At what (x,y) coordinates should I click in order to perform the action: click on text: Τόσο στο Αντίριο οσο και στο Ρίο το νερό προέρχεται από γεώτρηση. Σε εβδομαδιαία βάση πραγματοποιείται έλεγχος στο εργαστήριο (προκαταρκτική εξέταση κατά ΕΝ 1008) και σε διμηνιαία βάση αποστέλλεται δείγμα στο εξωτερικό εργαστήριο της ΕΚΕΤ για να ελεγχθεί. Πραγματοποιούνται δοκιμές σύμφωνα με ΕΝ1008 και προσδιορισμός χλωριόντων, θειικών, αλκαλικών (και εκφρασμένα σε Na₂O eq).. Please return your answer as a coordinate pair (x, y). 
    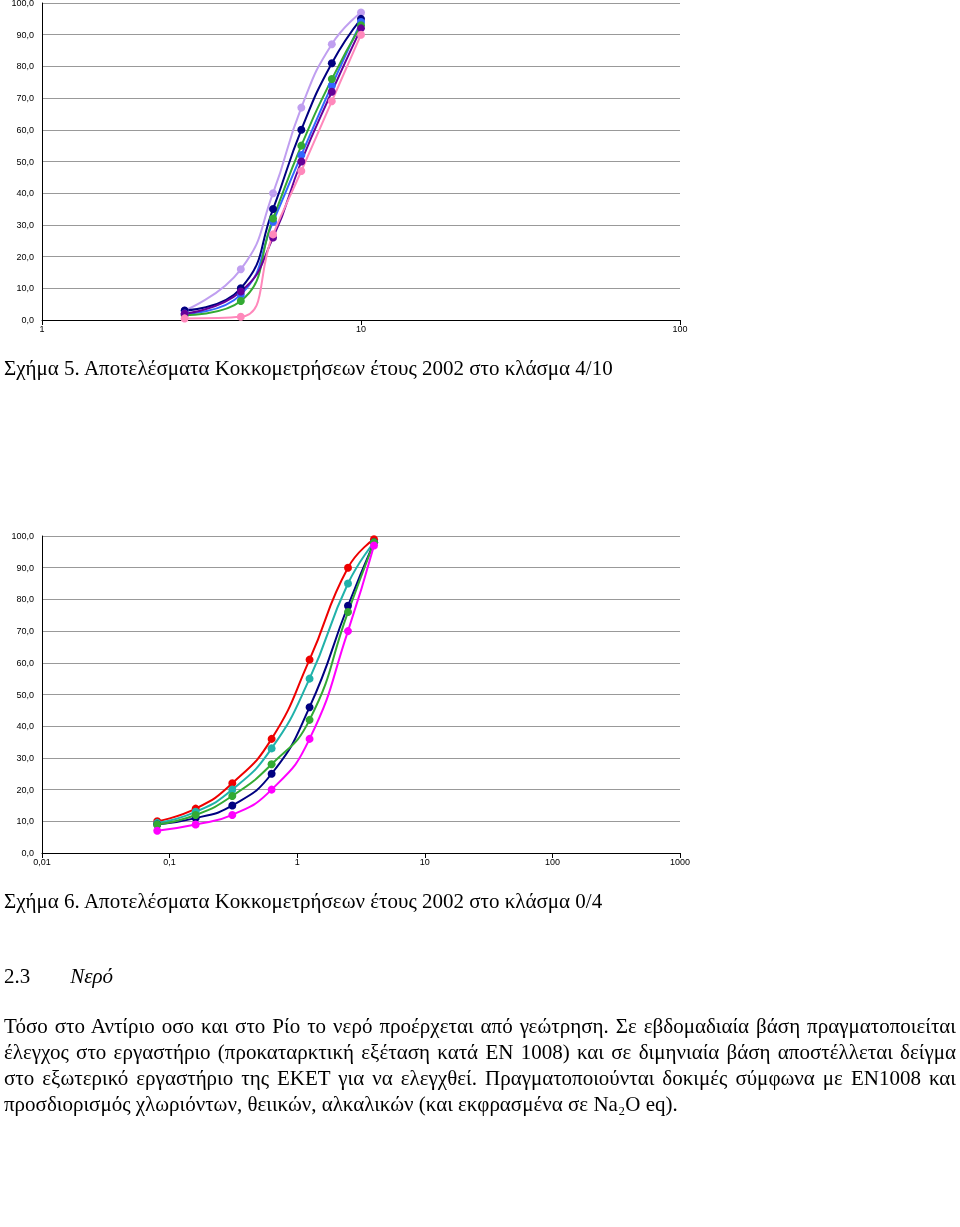
    Looking at the image, I should click on (480, 1065).